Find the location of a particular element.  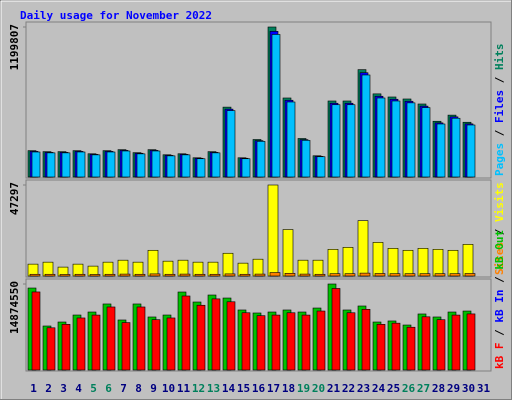

x-tick-label: 23 is located at coordinates (363, 388).